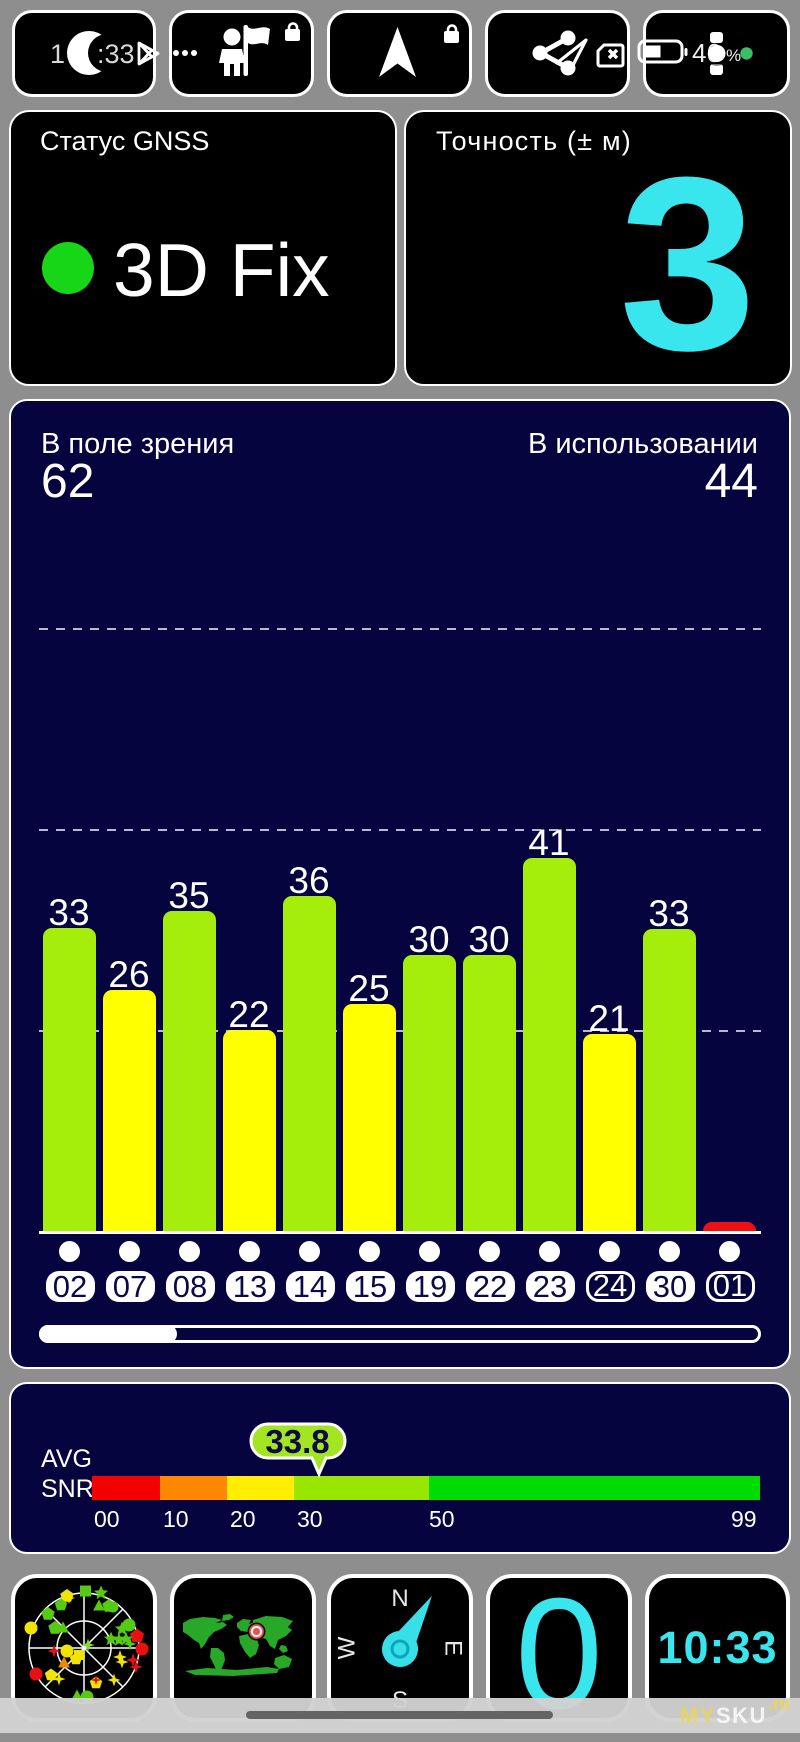 This screenshot has height=1742, width=800. Describe the element at coordinates (453, 1648) in the screenshot. I see `svg-text: E` at that location.